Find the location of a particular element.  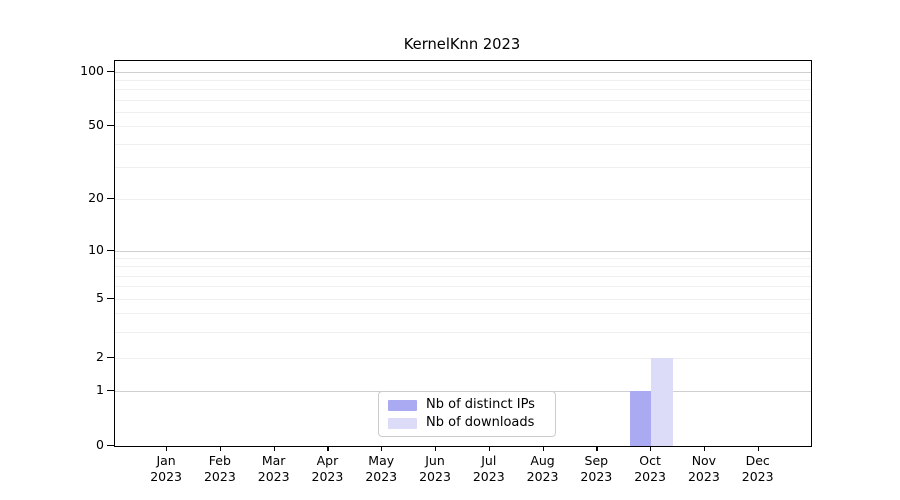

legend-item-downloads: Nb of downloads is located at coordinates (467, 423).